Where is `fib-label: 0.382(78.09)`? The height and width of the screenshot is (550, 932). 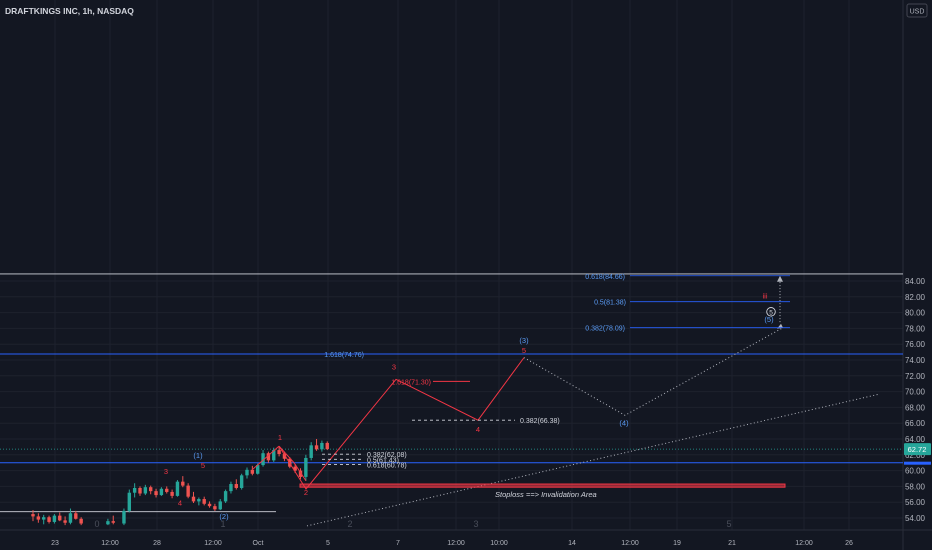
fib-label: 0.382(78.09) is located at coordinates (605, 329).